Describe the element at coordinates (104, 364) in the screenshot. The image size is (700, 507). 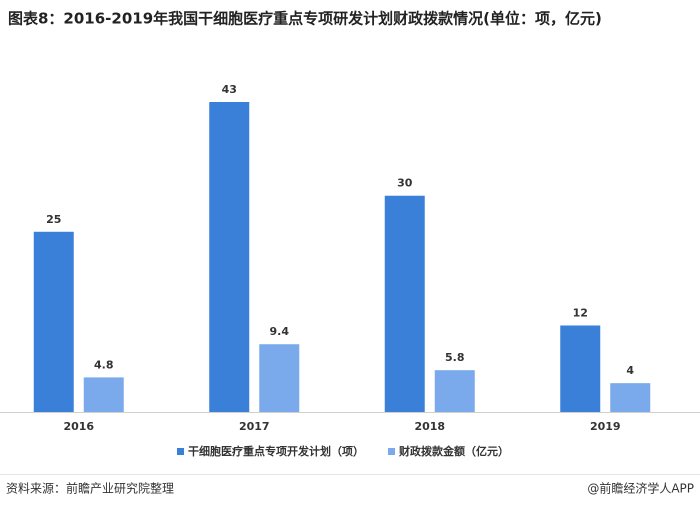
I see `value-label: 4.8` at that location.